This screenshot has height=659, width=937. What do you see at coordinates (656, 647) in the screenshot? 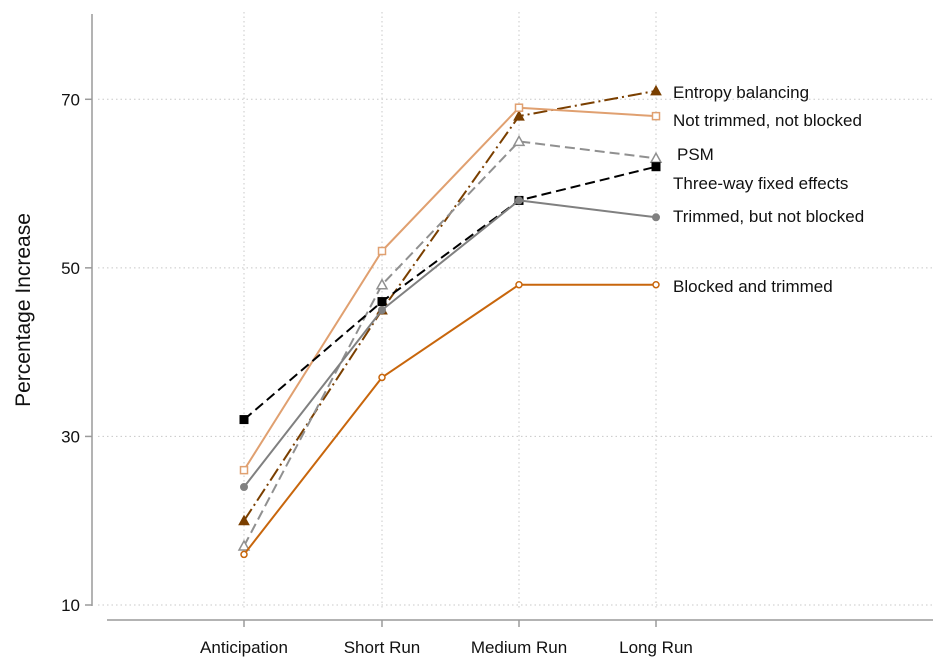
I see `x-tick-label: Long Run` at bounding box center [656, 647].